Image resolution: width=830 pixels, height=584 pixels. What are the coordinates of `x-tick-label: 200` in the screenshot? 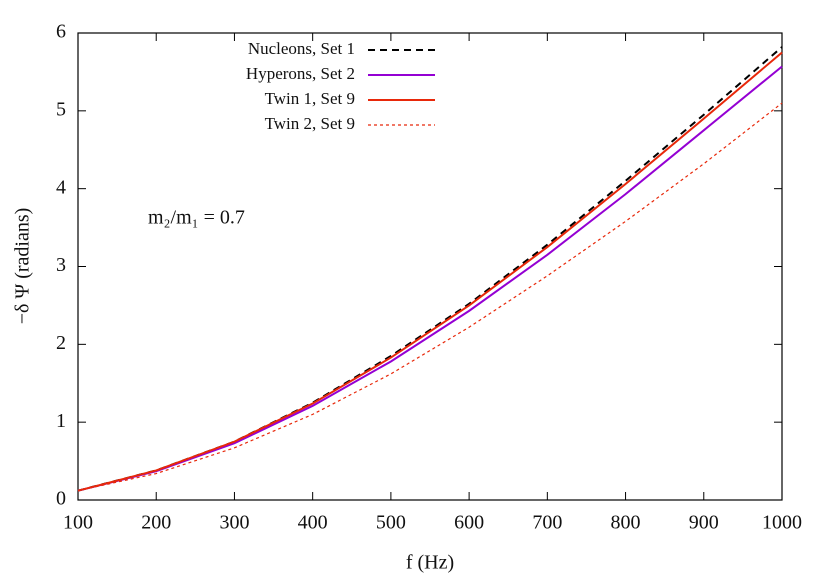 It's located at (156, 523).